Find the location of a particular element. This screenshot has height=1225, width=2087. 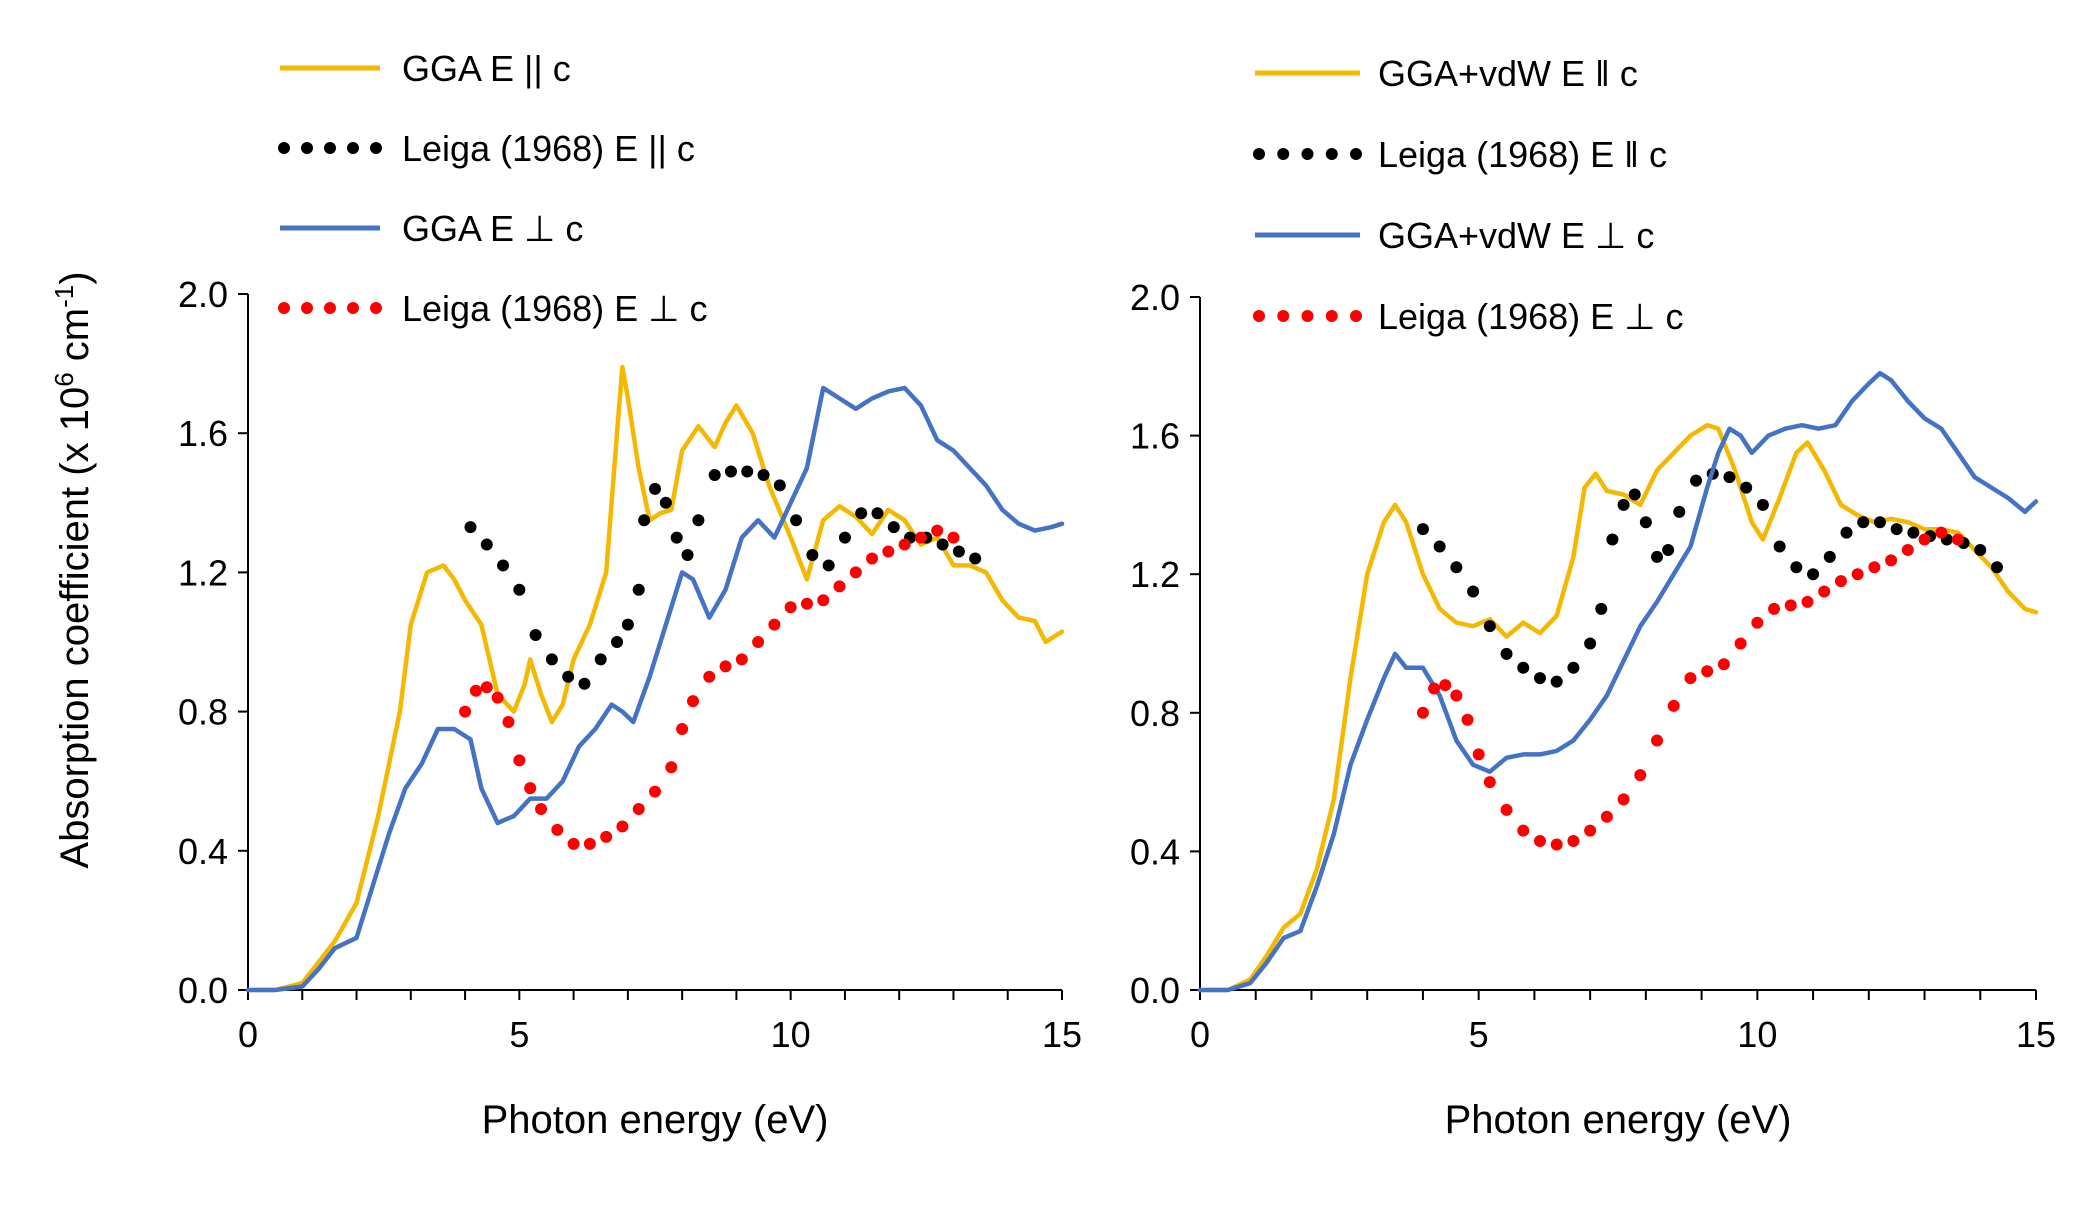

legend-entry: Leiga (1968) E ǁ c is located at coordinates (1460, 154).